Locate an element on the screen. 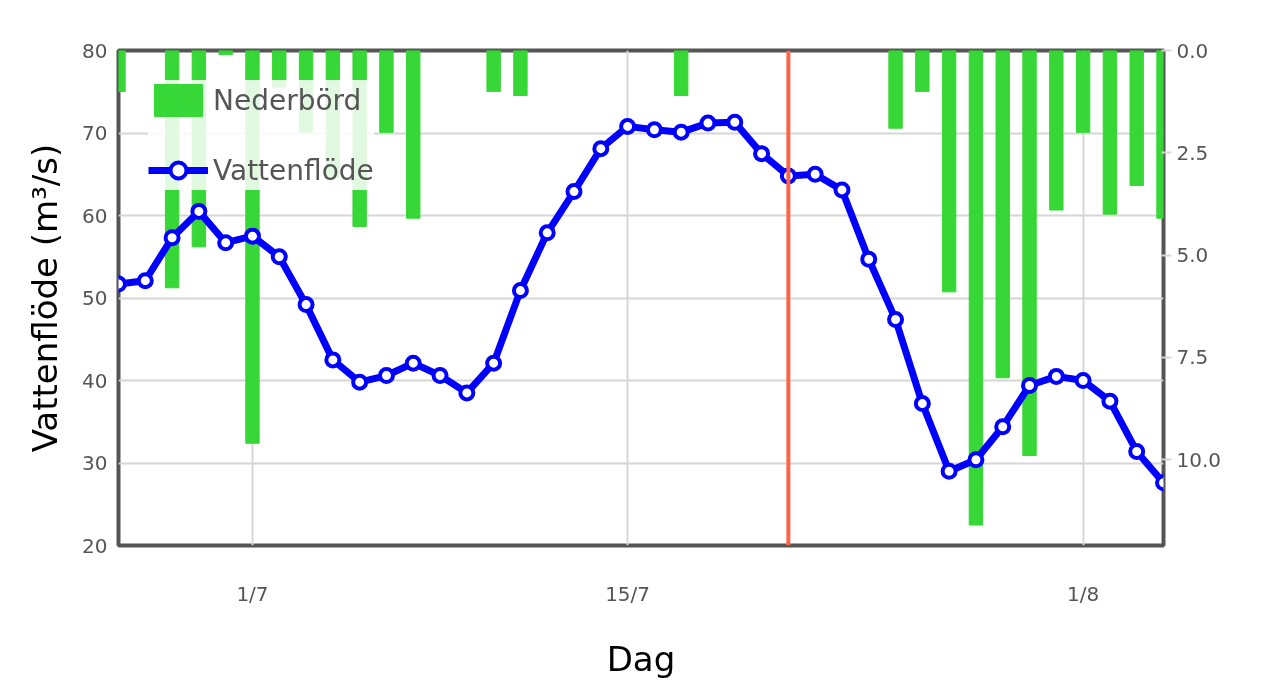 Image resolution: width=1264 pixels, height=681 pixels. y-tick-label: 30 is located at coordinates (95, 463).